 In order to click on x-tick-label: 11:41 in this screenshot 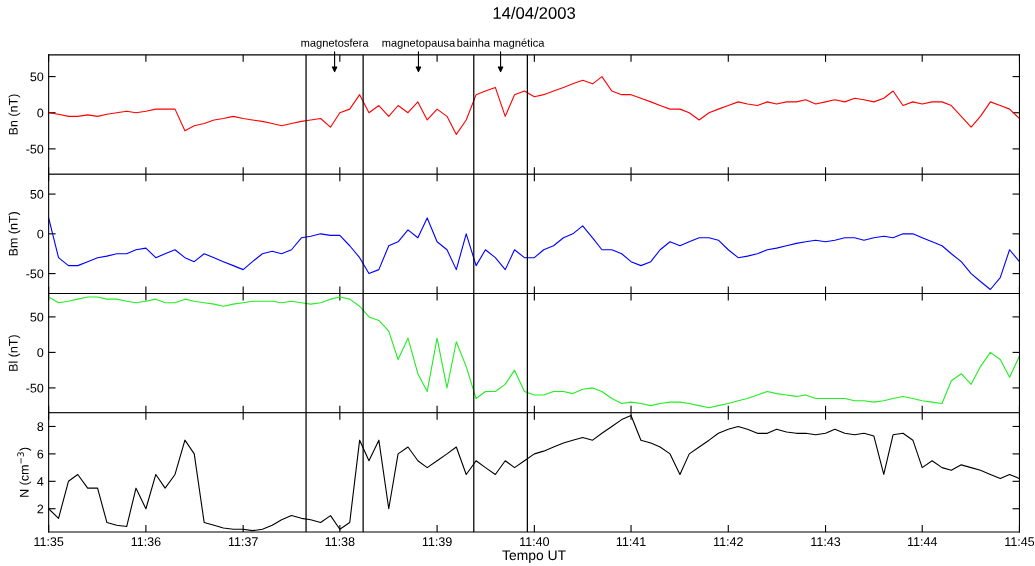, I will do `click(631, 541)`.